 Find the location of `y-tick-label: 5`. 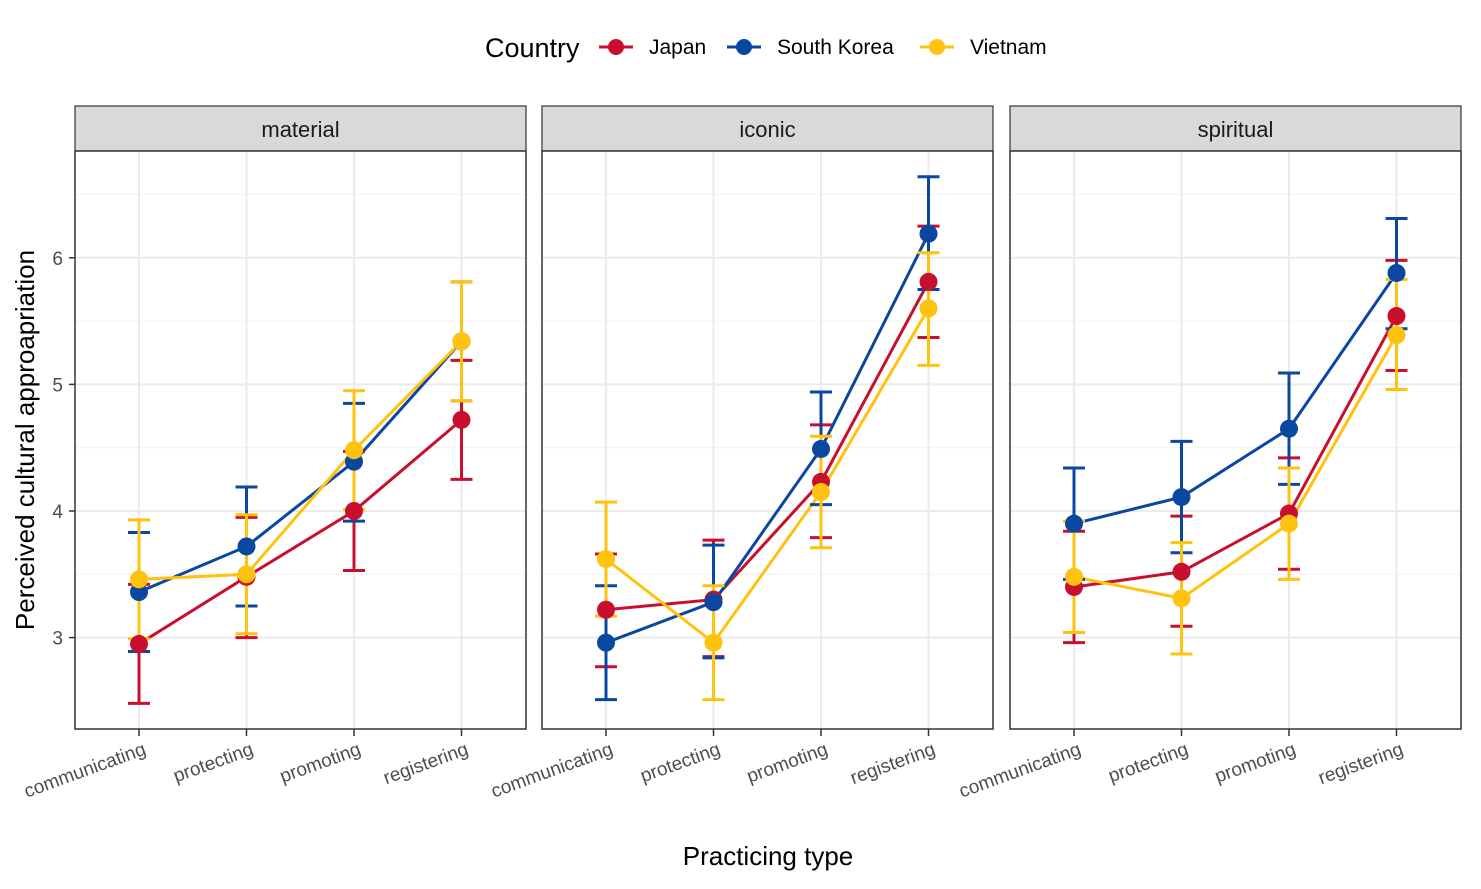

y-tick-label: 5 is located at coordinates (57, 385).